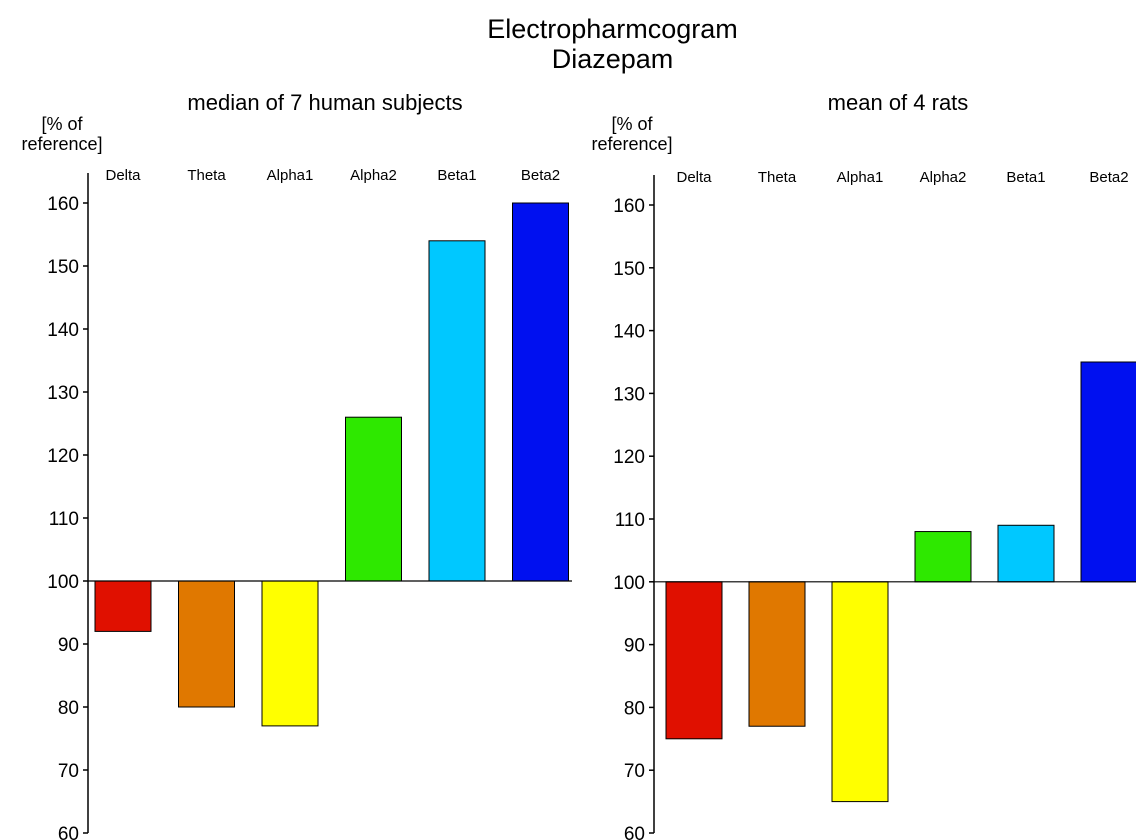  What do you see at coordinates (612, 29) in the screenshot?
I see `chart-title: Electropharmcogram` at bounding box center [612, 29].